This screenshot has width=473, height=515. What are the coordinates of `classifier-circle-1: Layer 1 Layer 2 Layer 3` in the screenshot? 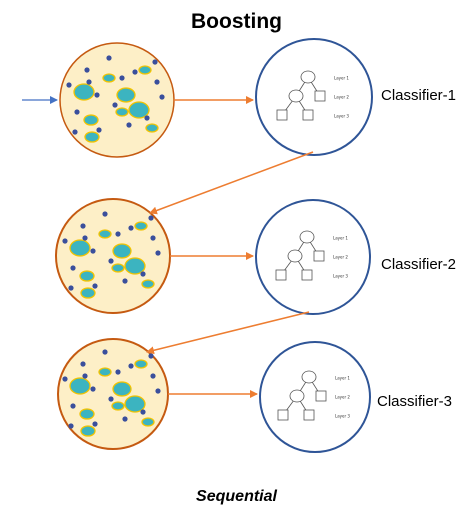 It's located at (314, 97).